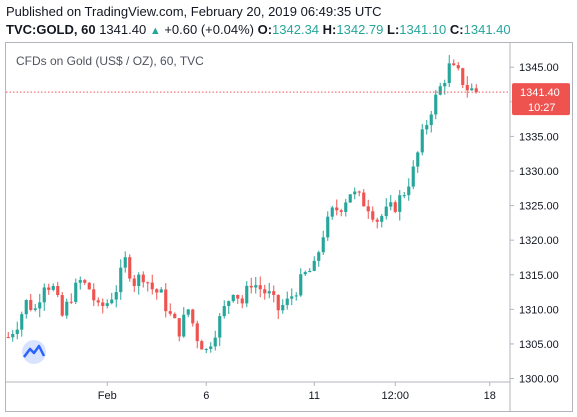  Describe the element at coordinates (539, 241) in the screenshot. I see `price-tick-label: 1320.00` at that location.